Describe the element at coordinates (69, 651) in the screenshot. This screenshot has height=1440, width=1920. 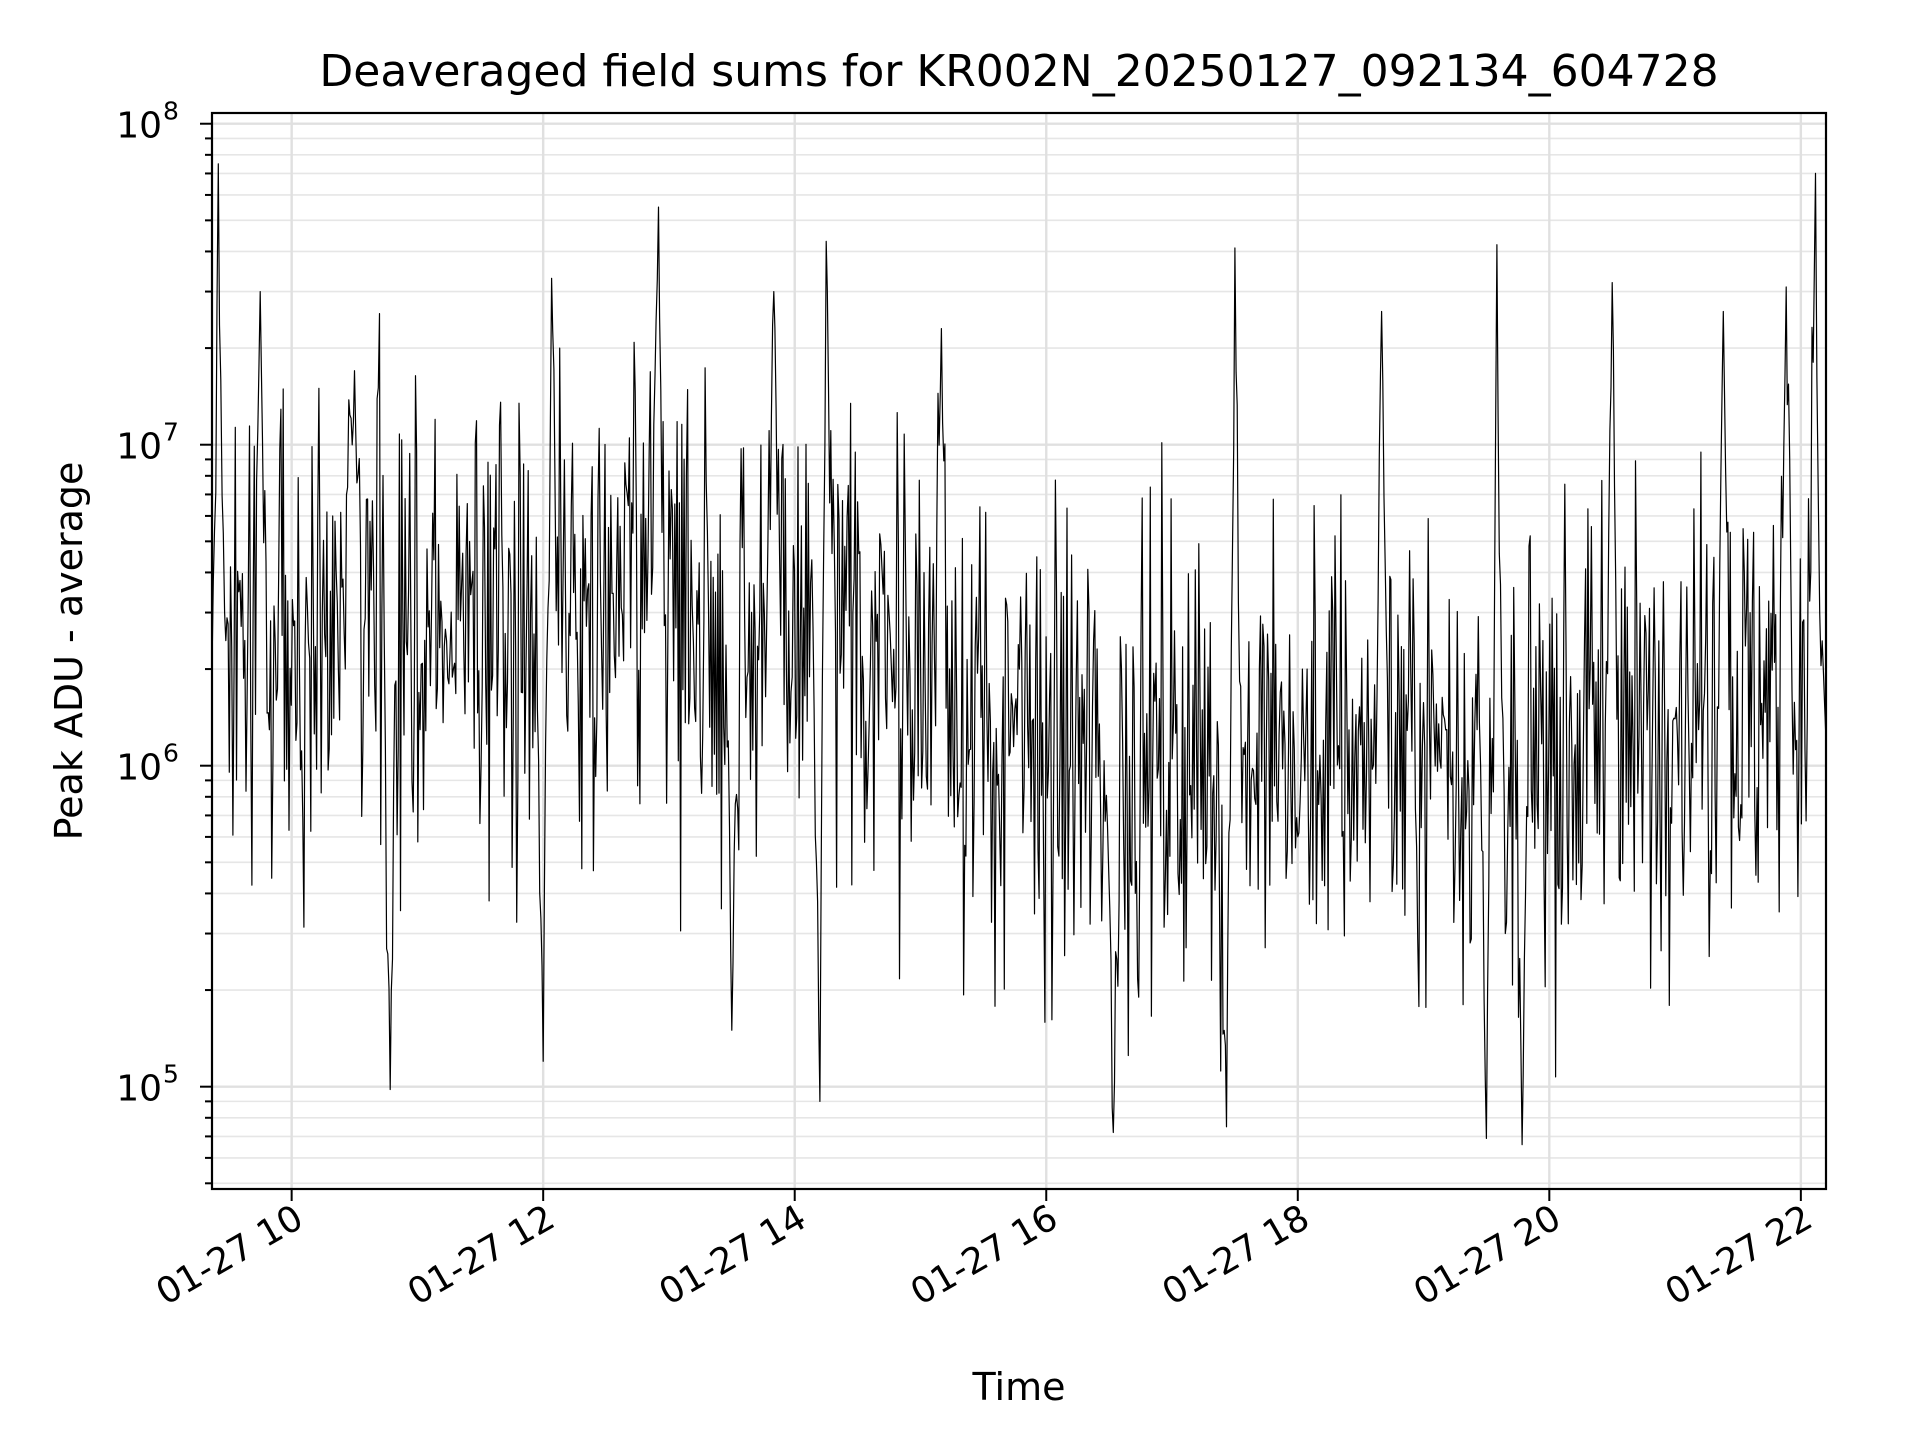
I see `y-axis-label: Peak ADU - average` at that location.